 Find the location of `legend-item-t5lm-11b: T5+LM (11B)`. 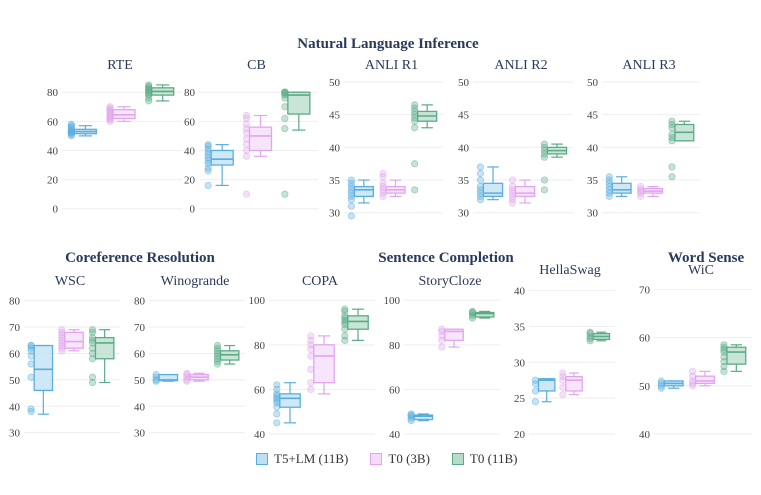

legend-item-t5lm-11b: T5+LM (11B) is located at coordinates (302, 459).